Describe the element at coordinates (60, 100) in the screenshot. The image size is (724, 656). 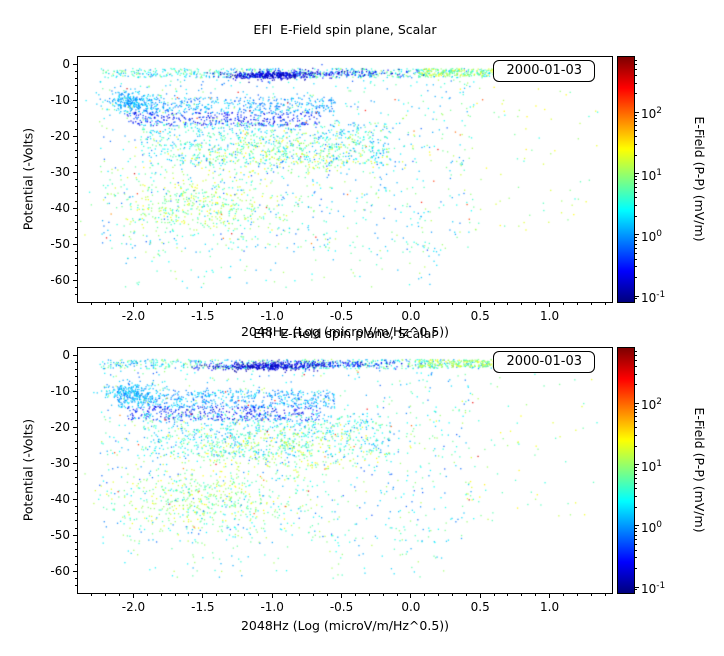
I see `y-tick-label: -10` at that location.